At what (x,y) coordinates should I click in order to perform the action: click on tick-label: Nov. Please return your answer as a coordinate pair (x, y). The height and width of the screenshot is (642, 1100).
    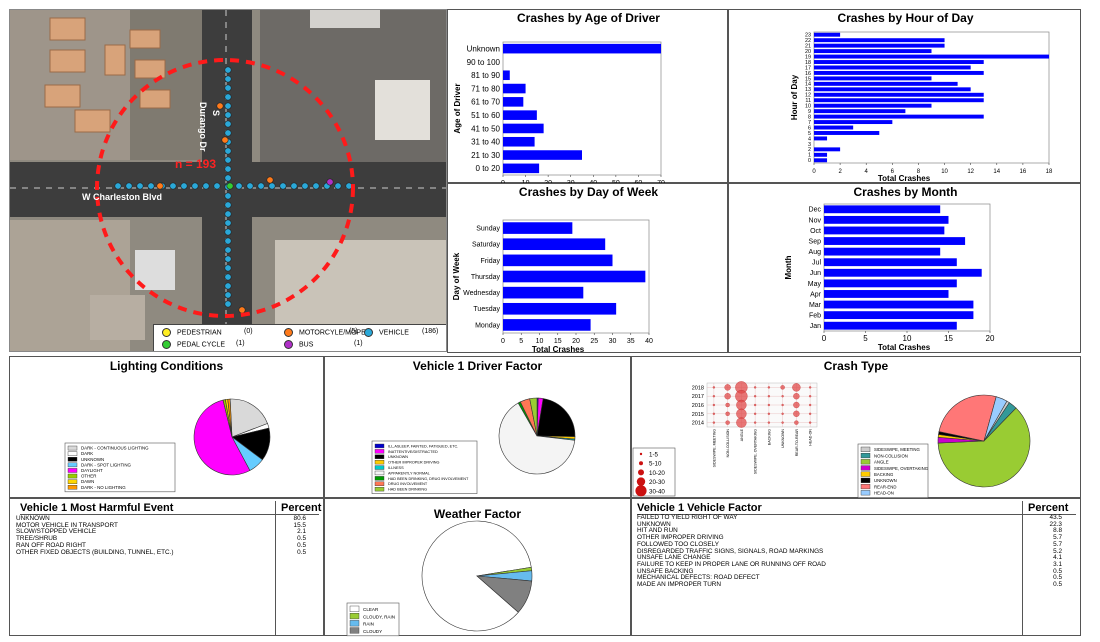
    Looking at the image, I should click on (815, 220).